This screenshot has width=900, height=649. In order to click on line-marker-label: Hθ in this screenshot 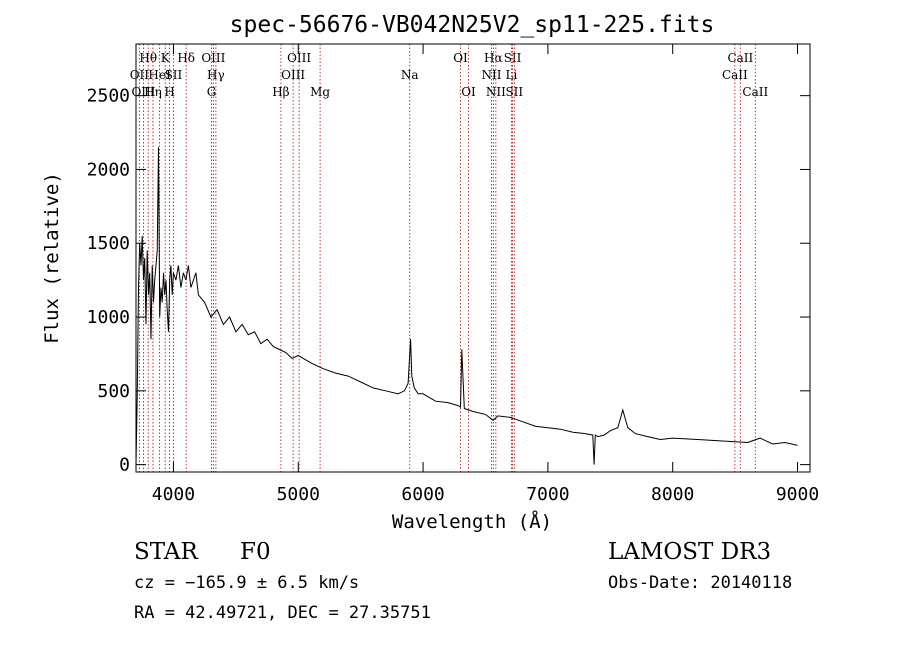, I will do `click(148, 58)`.